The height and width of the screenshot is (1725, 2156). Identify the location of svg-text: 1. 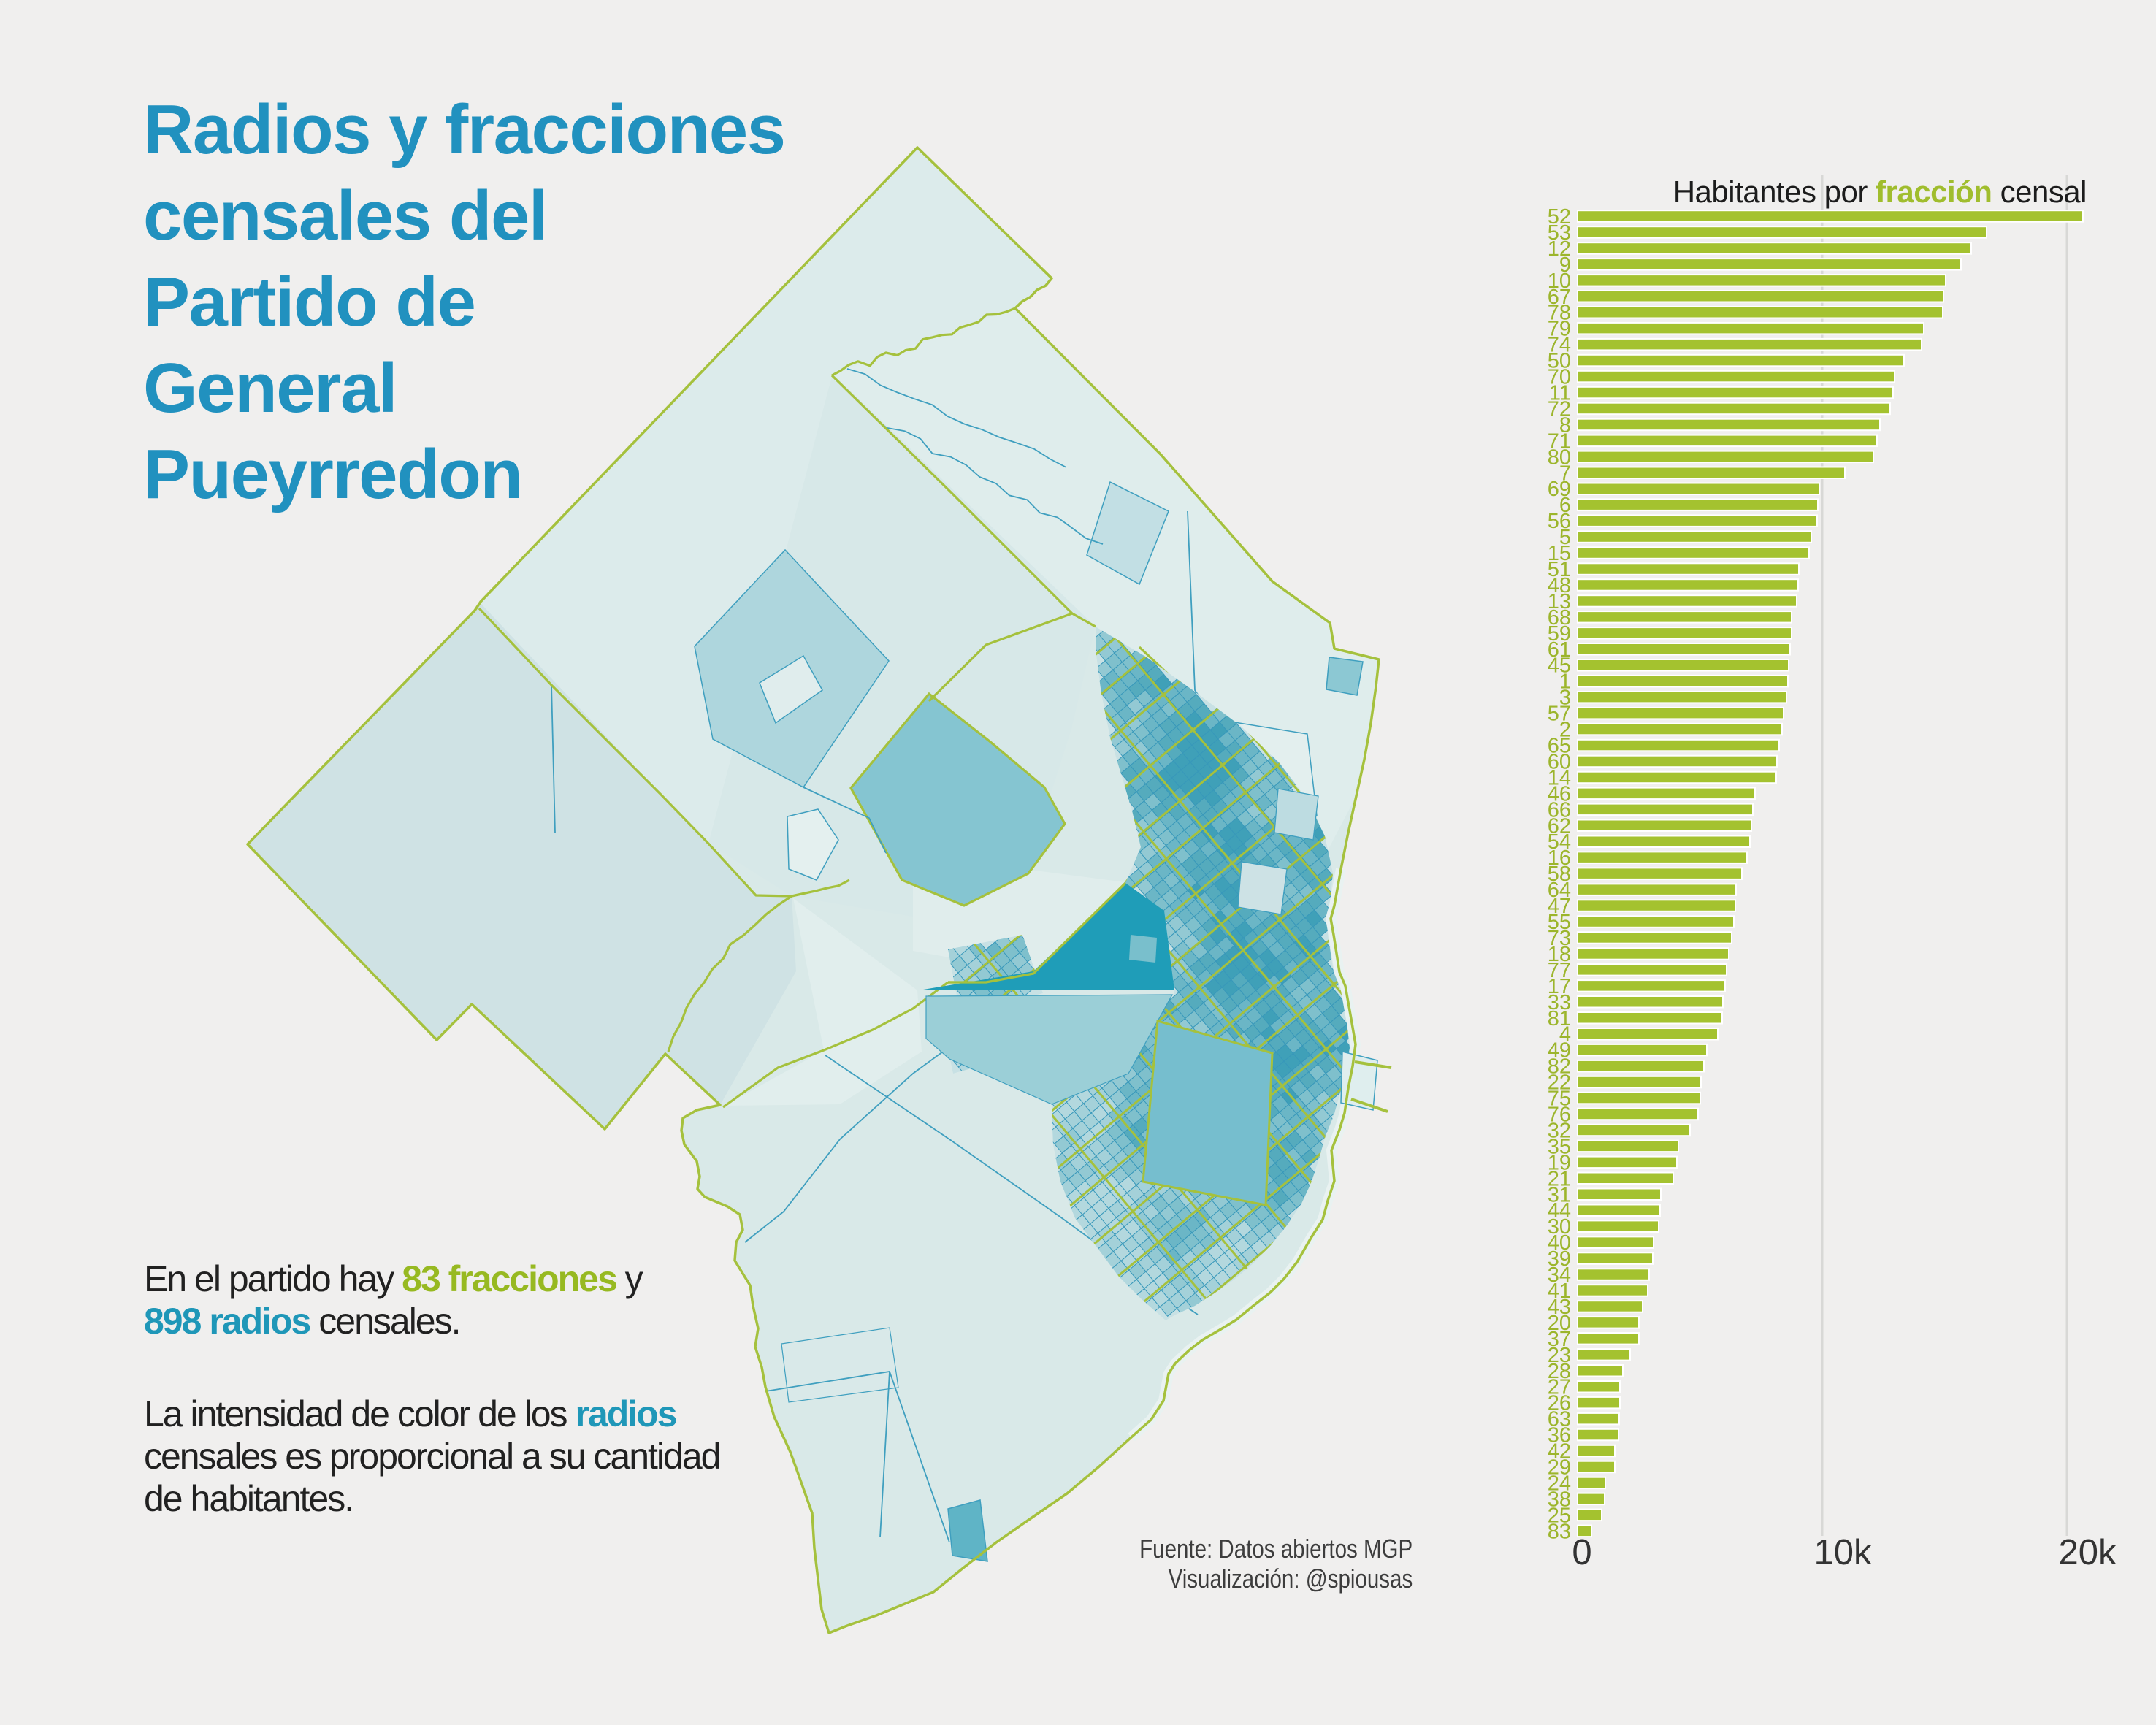
(1565, 682).